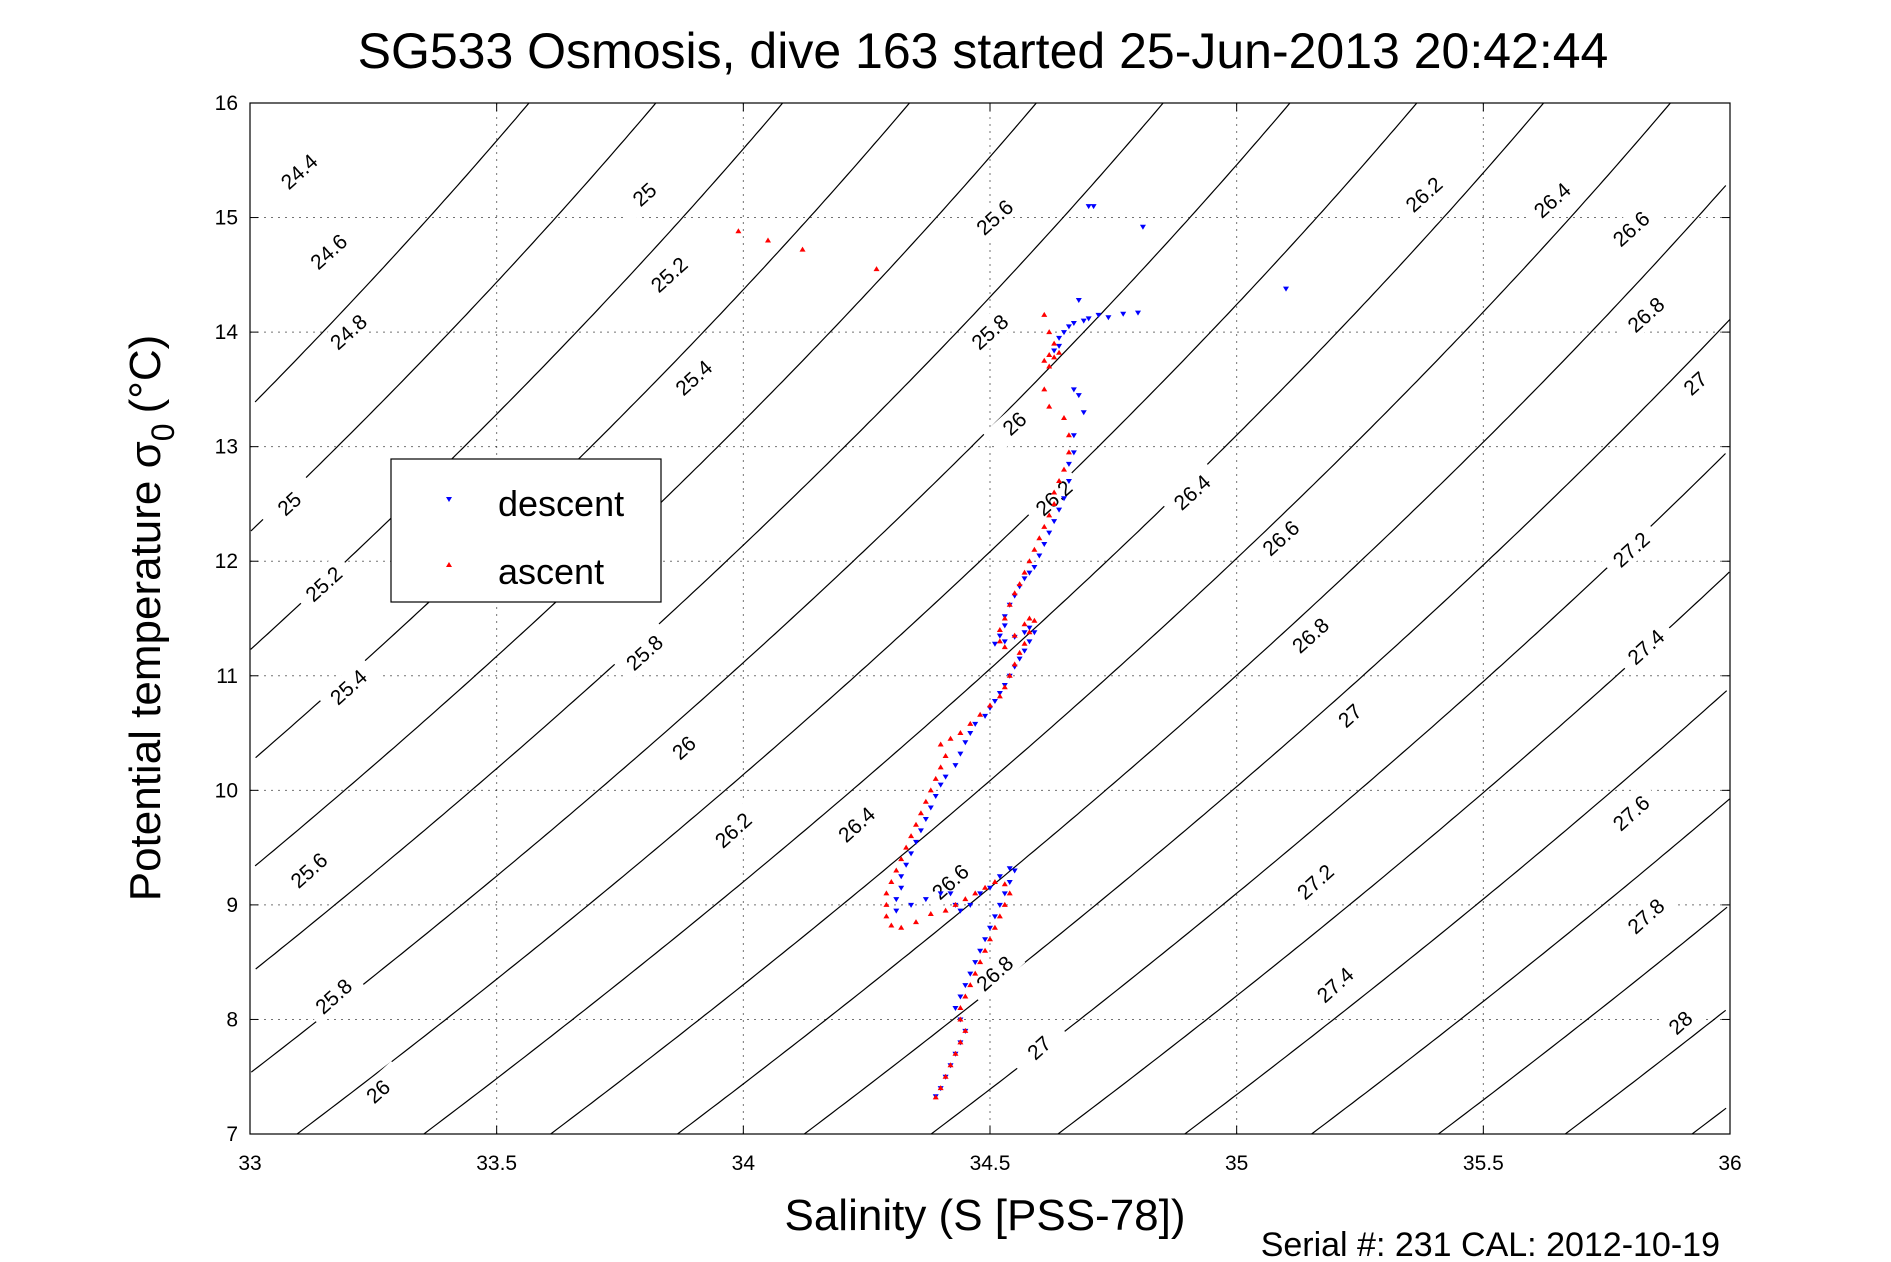  I want to click on y-axis-label: Potential temperature σ0 (°C), so click(151, 618).